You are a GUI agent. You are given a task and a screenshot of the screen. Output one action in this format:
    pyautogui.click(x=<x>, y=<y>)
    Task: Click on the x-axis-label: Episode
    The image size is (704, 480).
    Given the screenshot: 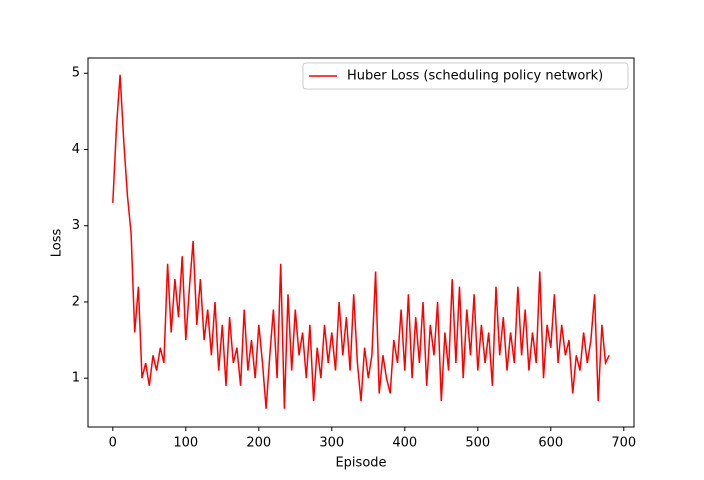 What is the action you would take?
    pyautogui.click(x=360, y=463)
    